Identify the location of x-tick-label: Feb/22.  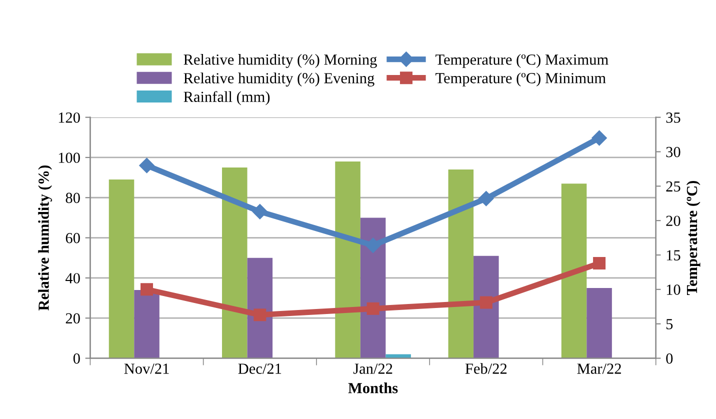
(486, 368).